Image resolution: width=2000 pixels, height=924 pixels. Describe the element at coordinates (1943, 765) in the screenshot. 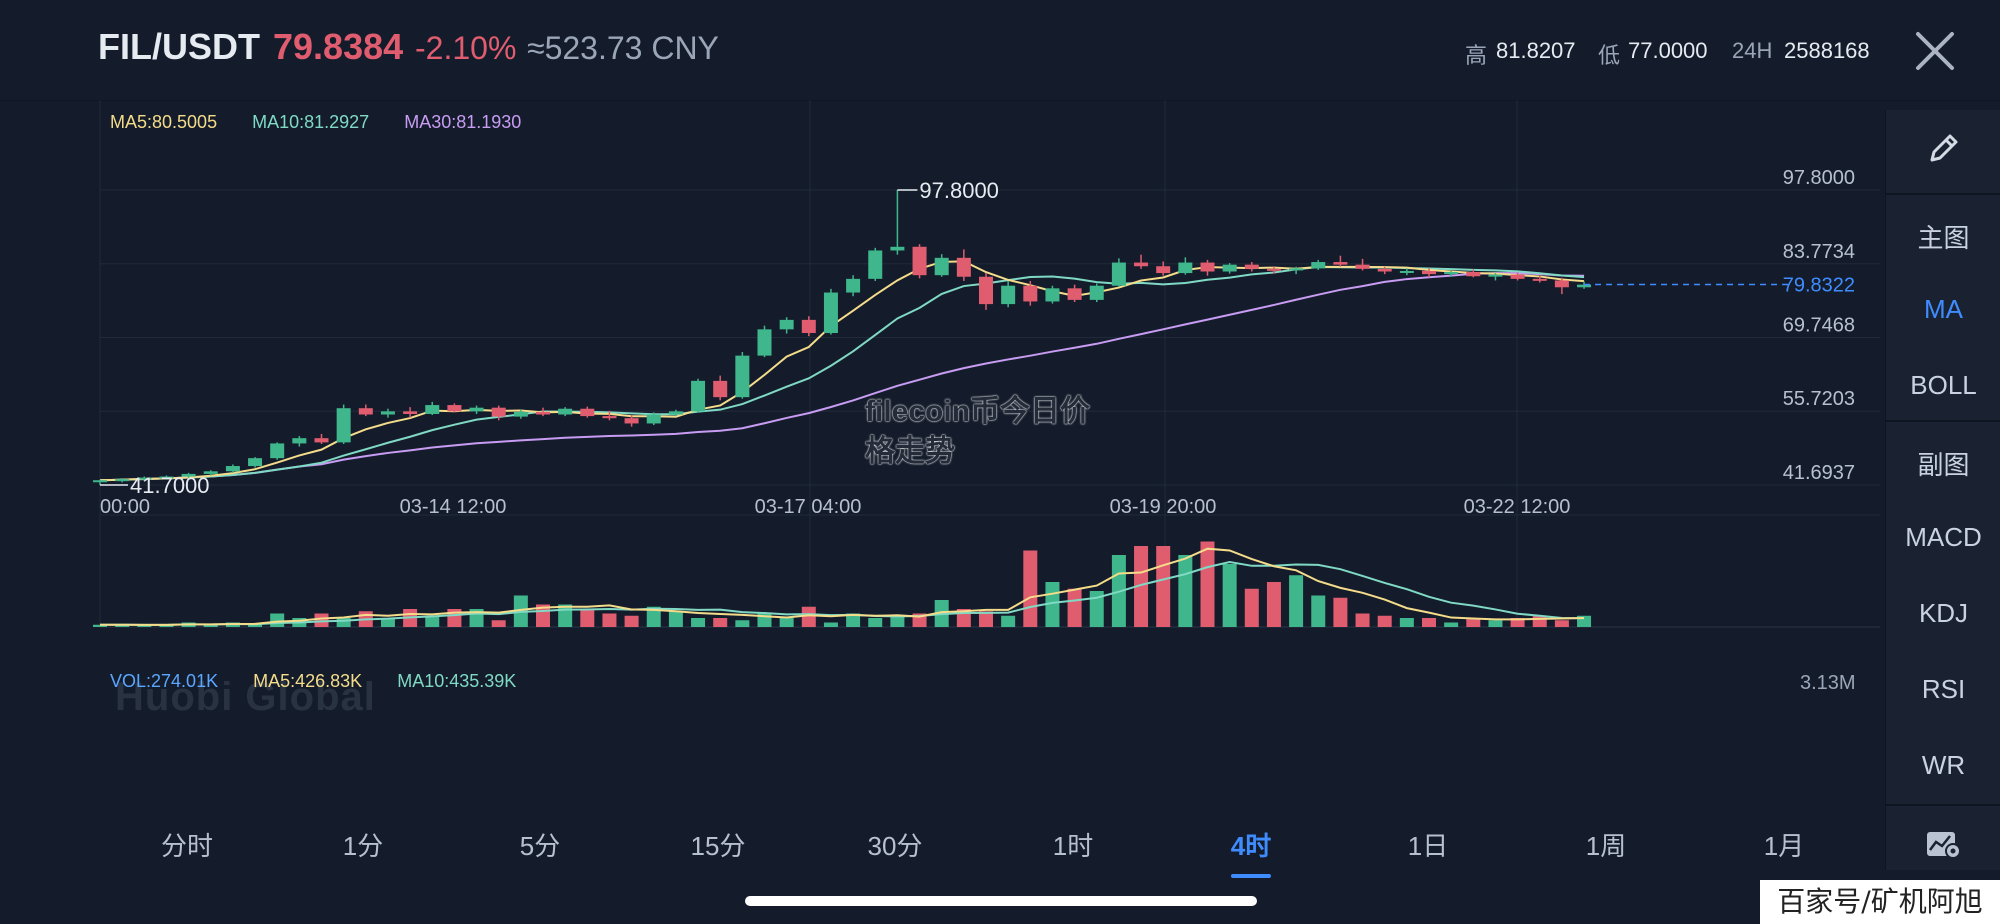

I see `indicator-wr: WR` at that location.